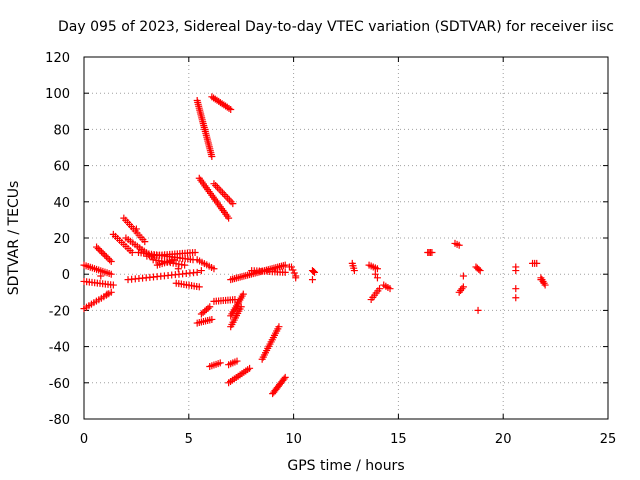  Describe the element at coordinates (345, 466) in the screenshot. I see `x-axis-label: GPS time / hours` at that location.